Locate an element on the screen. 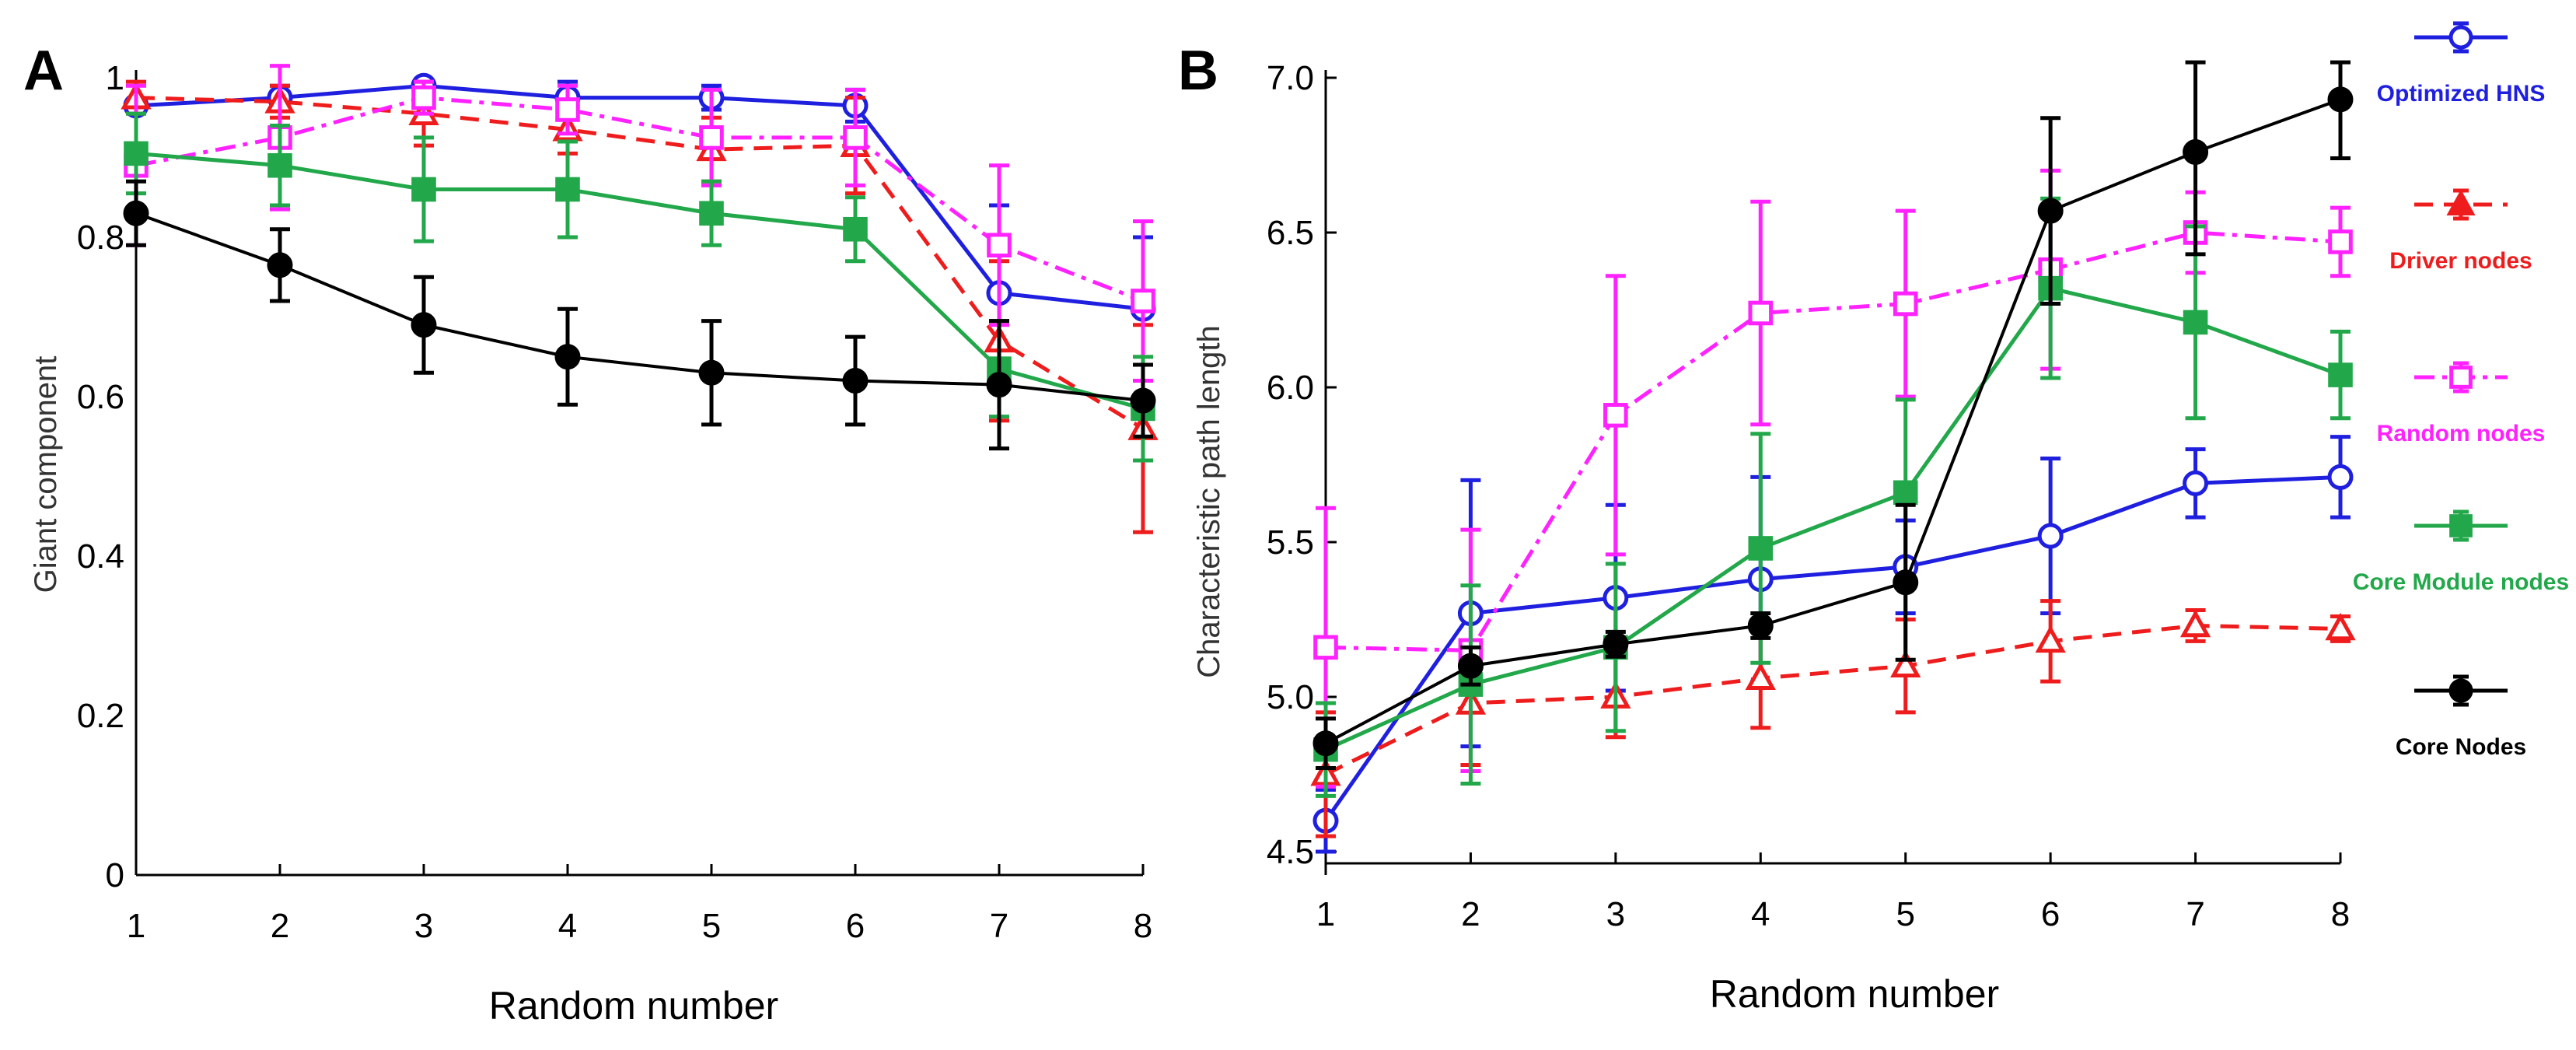 The image size is (2576, 1050). panel-b-x-tick-label: 3 is located at coordinates (1615, 914).